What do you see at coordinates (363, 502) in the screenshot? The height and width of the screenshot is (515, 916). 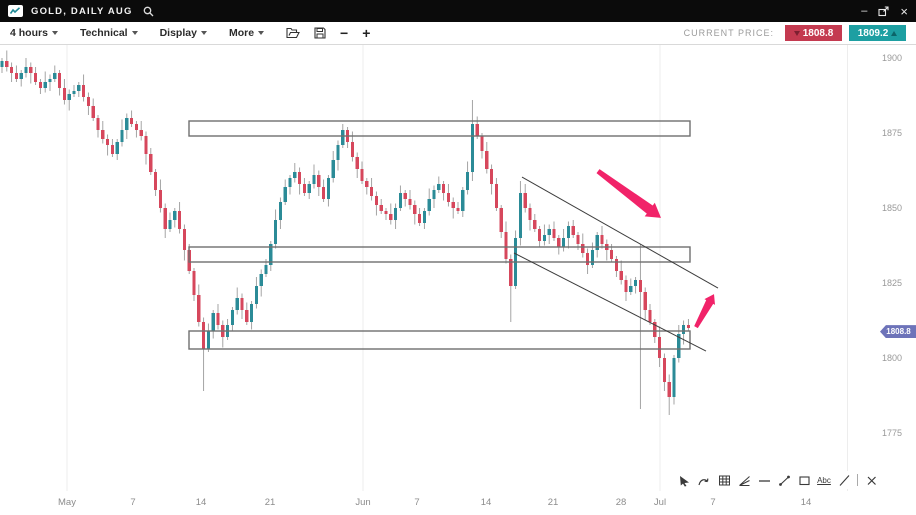 I see `date-tick-label: Jun` at bounding box center [363, 502].